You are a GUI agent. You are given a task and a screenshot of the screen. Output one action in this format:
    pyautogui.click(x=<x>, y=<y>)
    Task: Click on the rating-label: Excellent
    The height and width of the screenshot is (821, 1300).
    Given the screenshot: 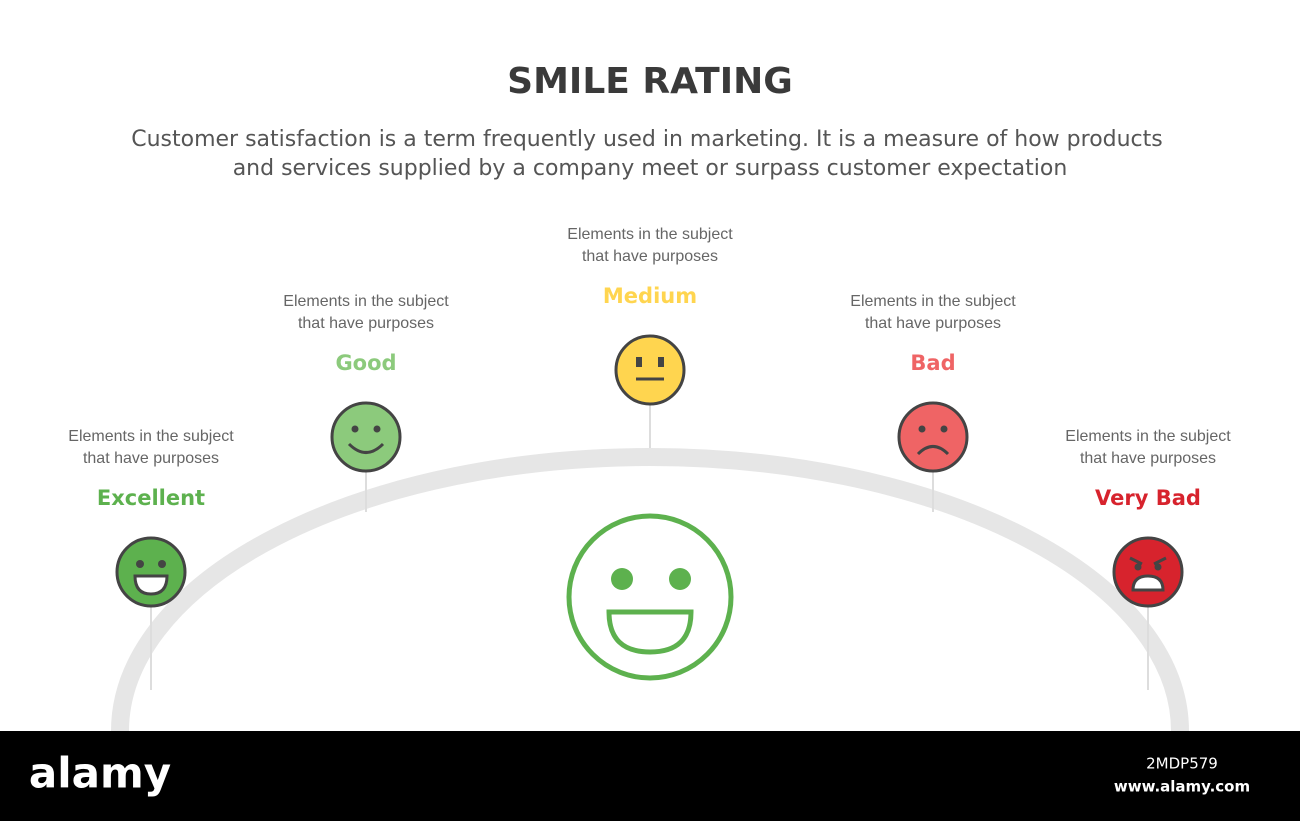 What is the action you would take?
    pyautogui.click(x=151, y=498)
    